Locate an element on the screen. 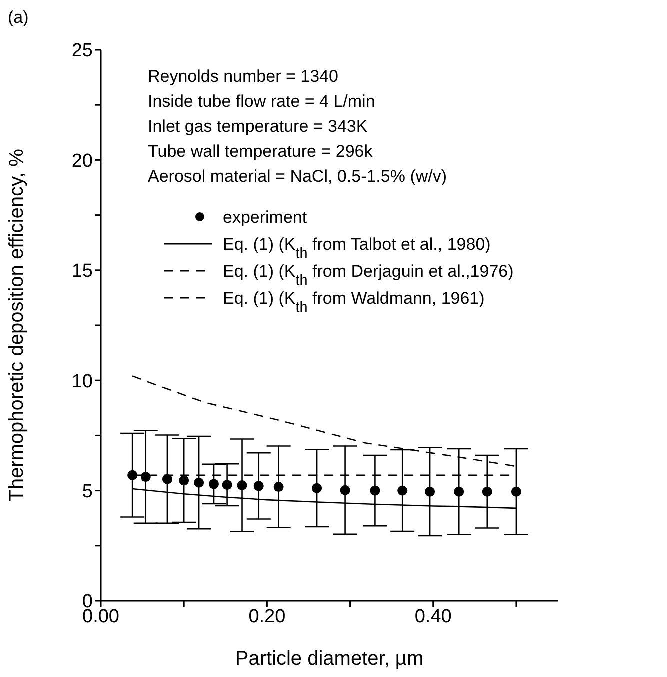 Image resolution: width=667 pixels, height=677 pixels. text: Inside tube flow rate = 4 L/min is located at coordinates (262, 101).